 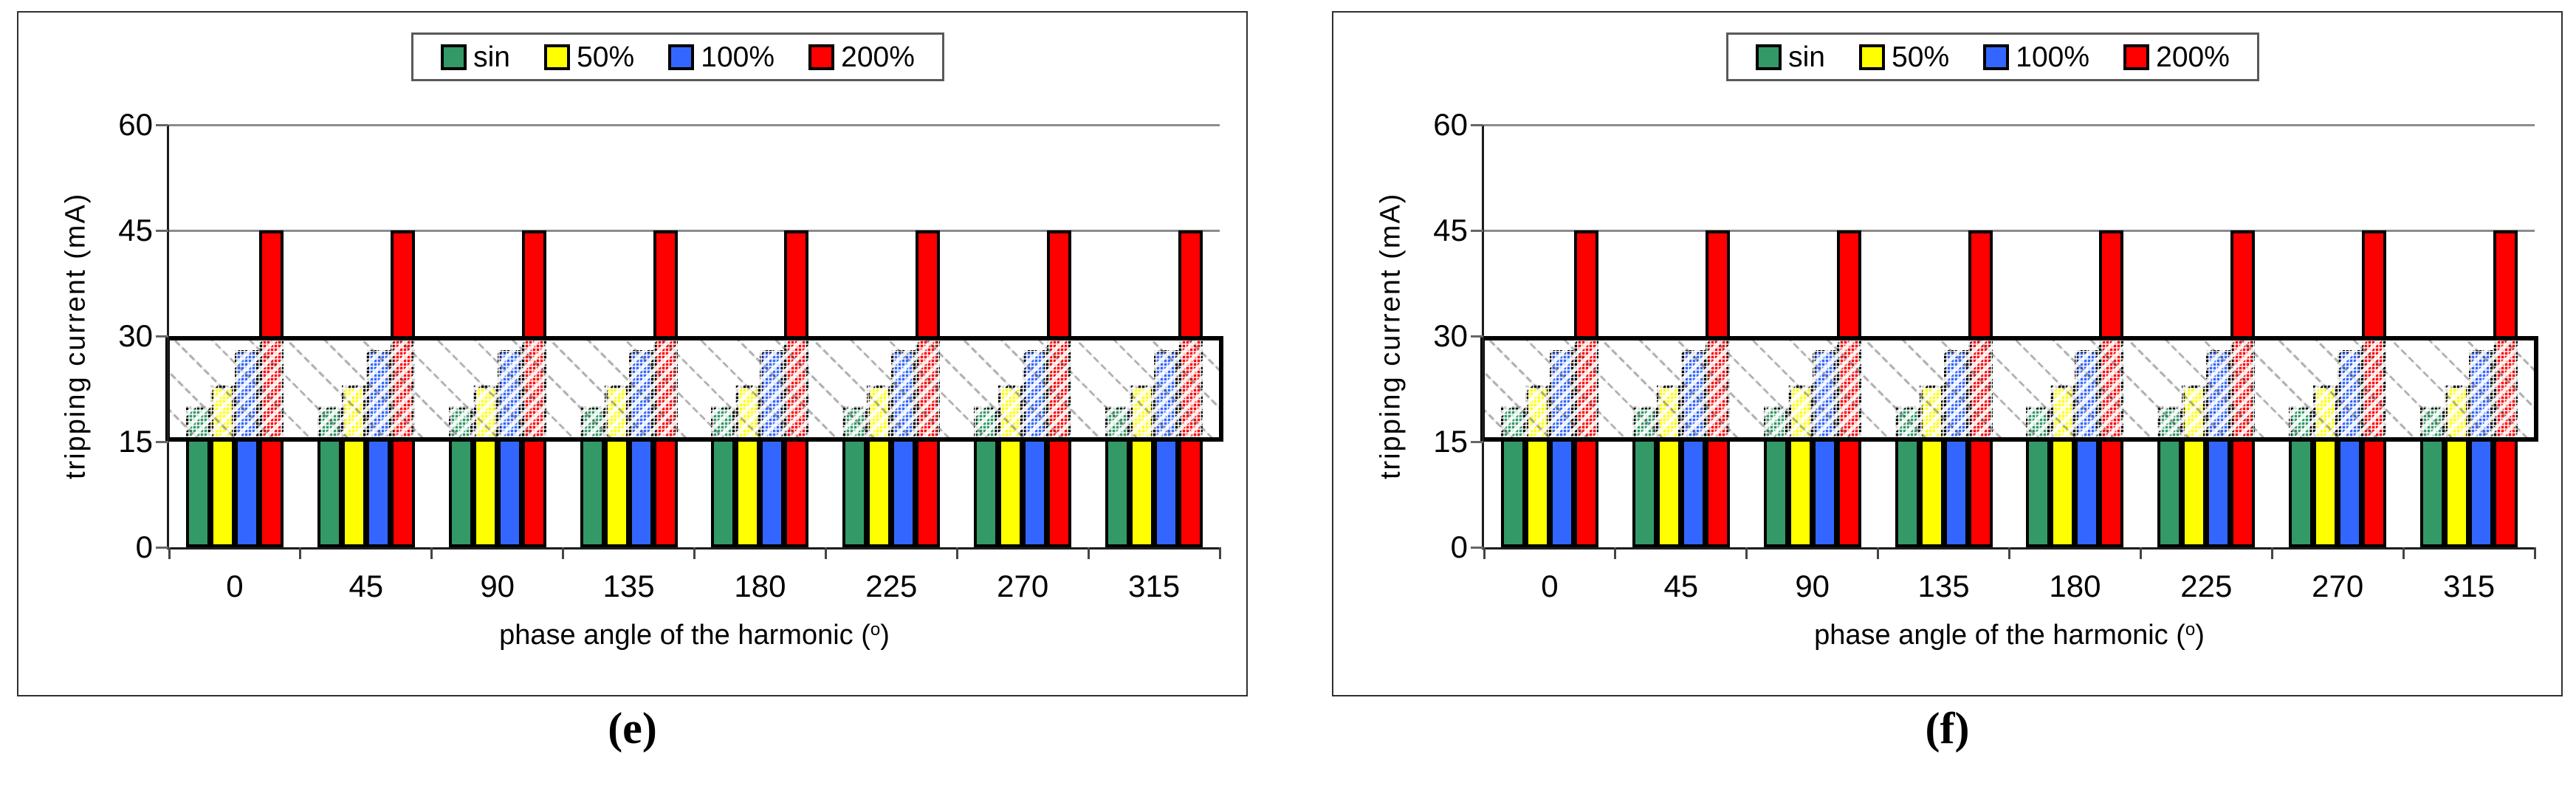 What do you see at coordinates (875, 630) in the screenshot?
I see `x-axis-title-sup: o` at bounding box center [875, 630].